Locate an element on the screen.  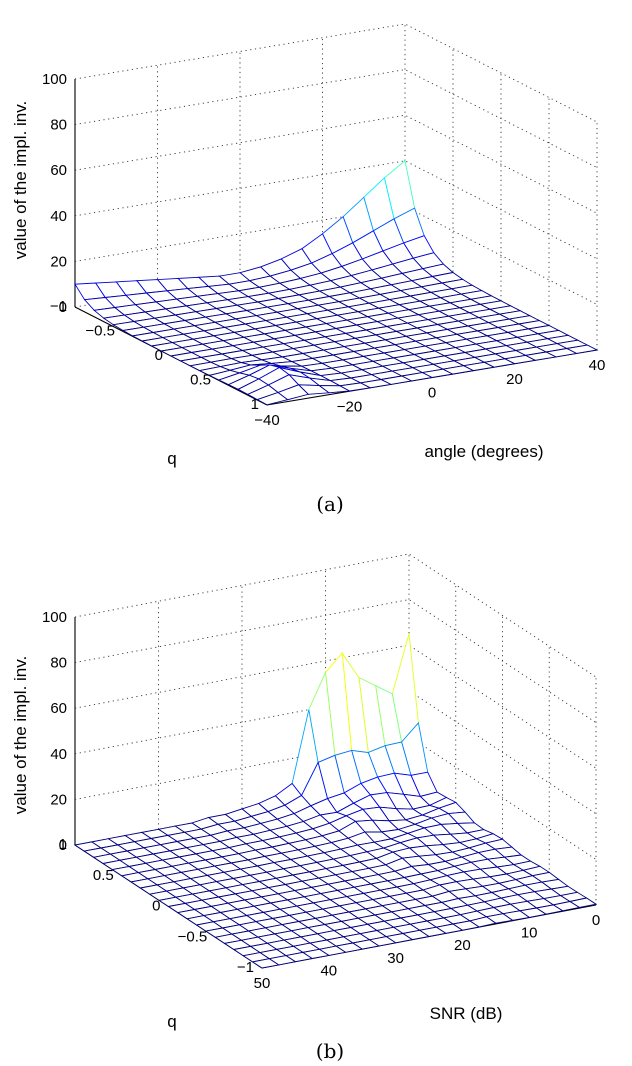
angle-axis-label-a: angle (degrees) is located at coordinates (483, 451).